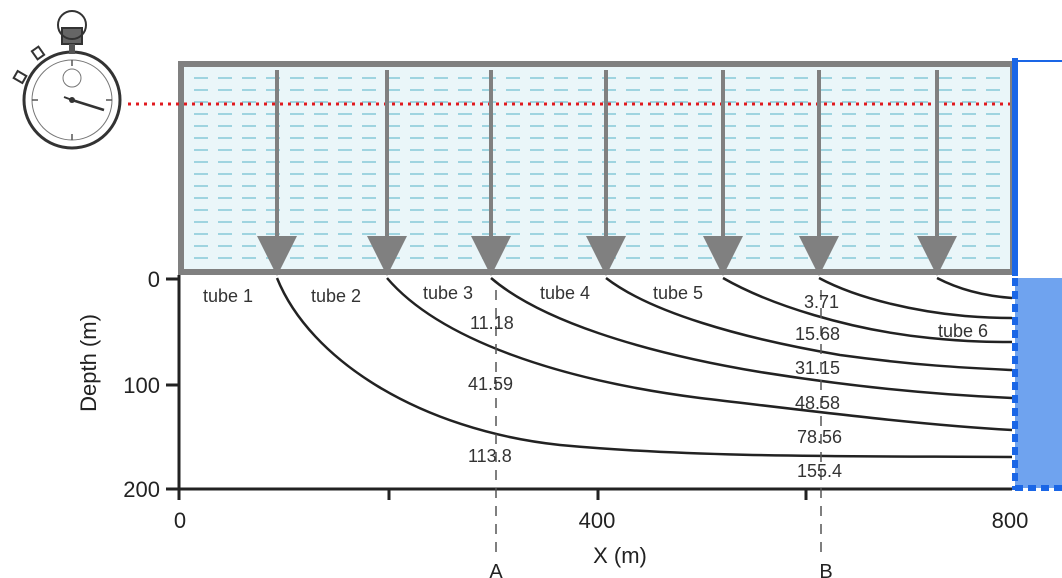 The image size is (1062, 578). What do you see at coordinates (963, 331) in the screenshot?
I see `tube-label: tube 6` at bounding box center [963, 331].